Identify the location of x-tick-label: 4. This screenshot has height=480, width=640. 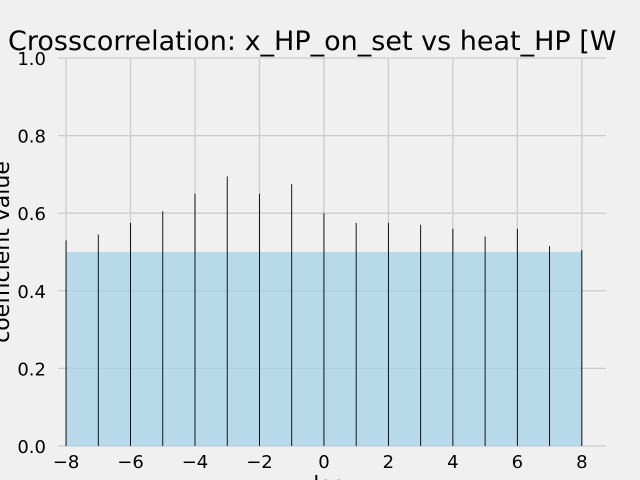
(452, 462).